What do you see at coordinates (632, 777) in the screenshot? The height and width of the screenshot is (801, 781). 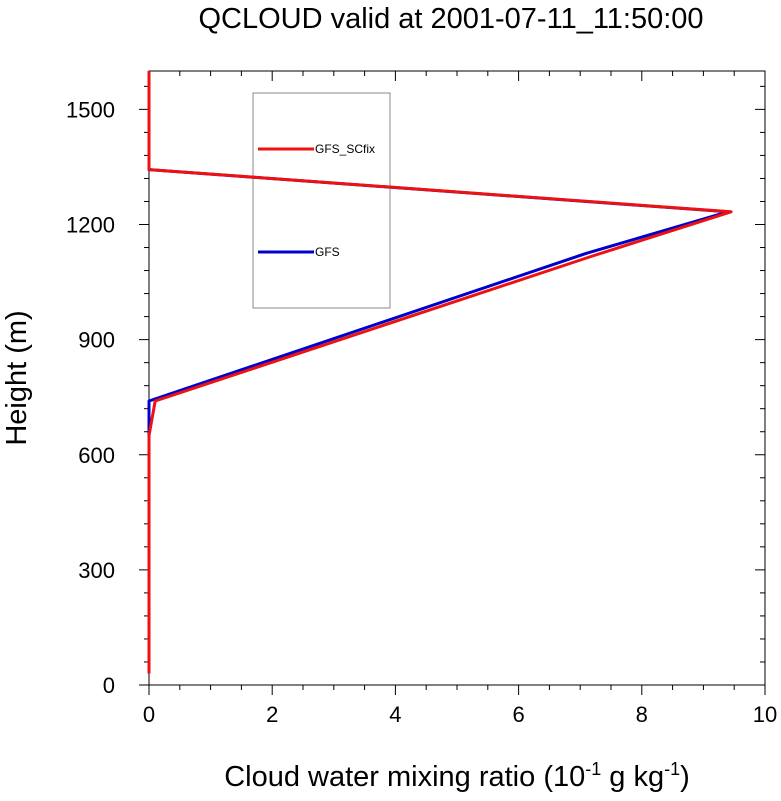 I see `x-axis-title-middle: g kg` at bounding box center [632, 777].